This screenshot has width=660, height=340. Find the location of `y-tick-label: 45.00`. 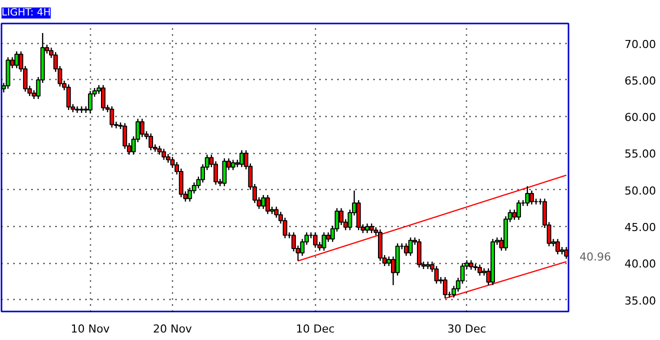

y-tick-label: 45.00 is located at coordinates (640, 227).